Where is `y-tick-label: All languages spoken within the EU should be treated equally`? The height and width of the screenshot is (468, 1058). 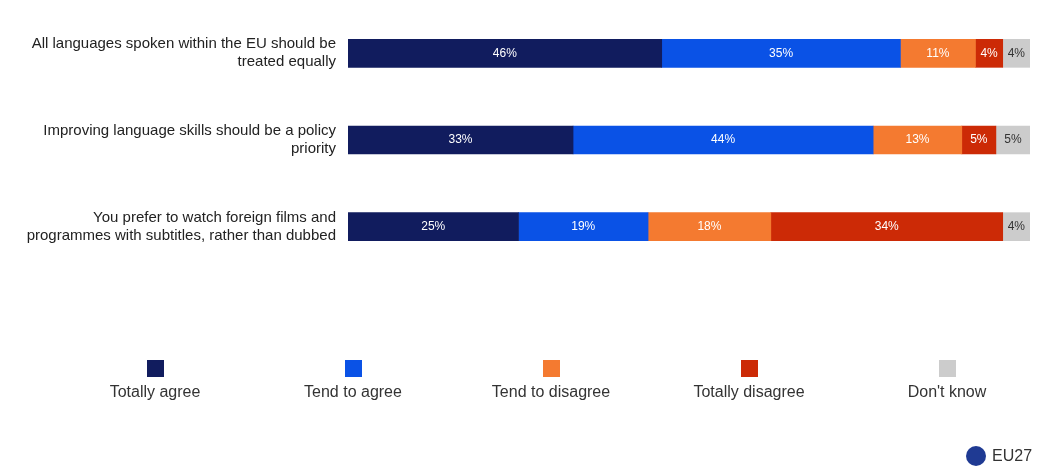
y-tick-label: All languages spoken within the EU should be treated equally is located at coordinates (184, 52).